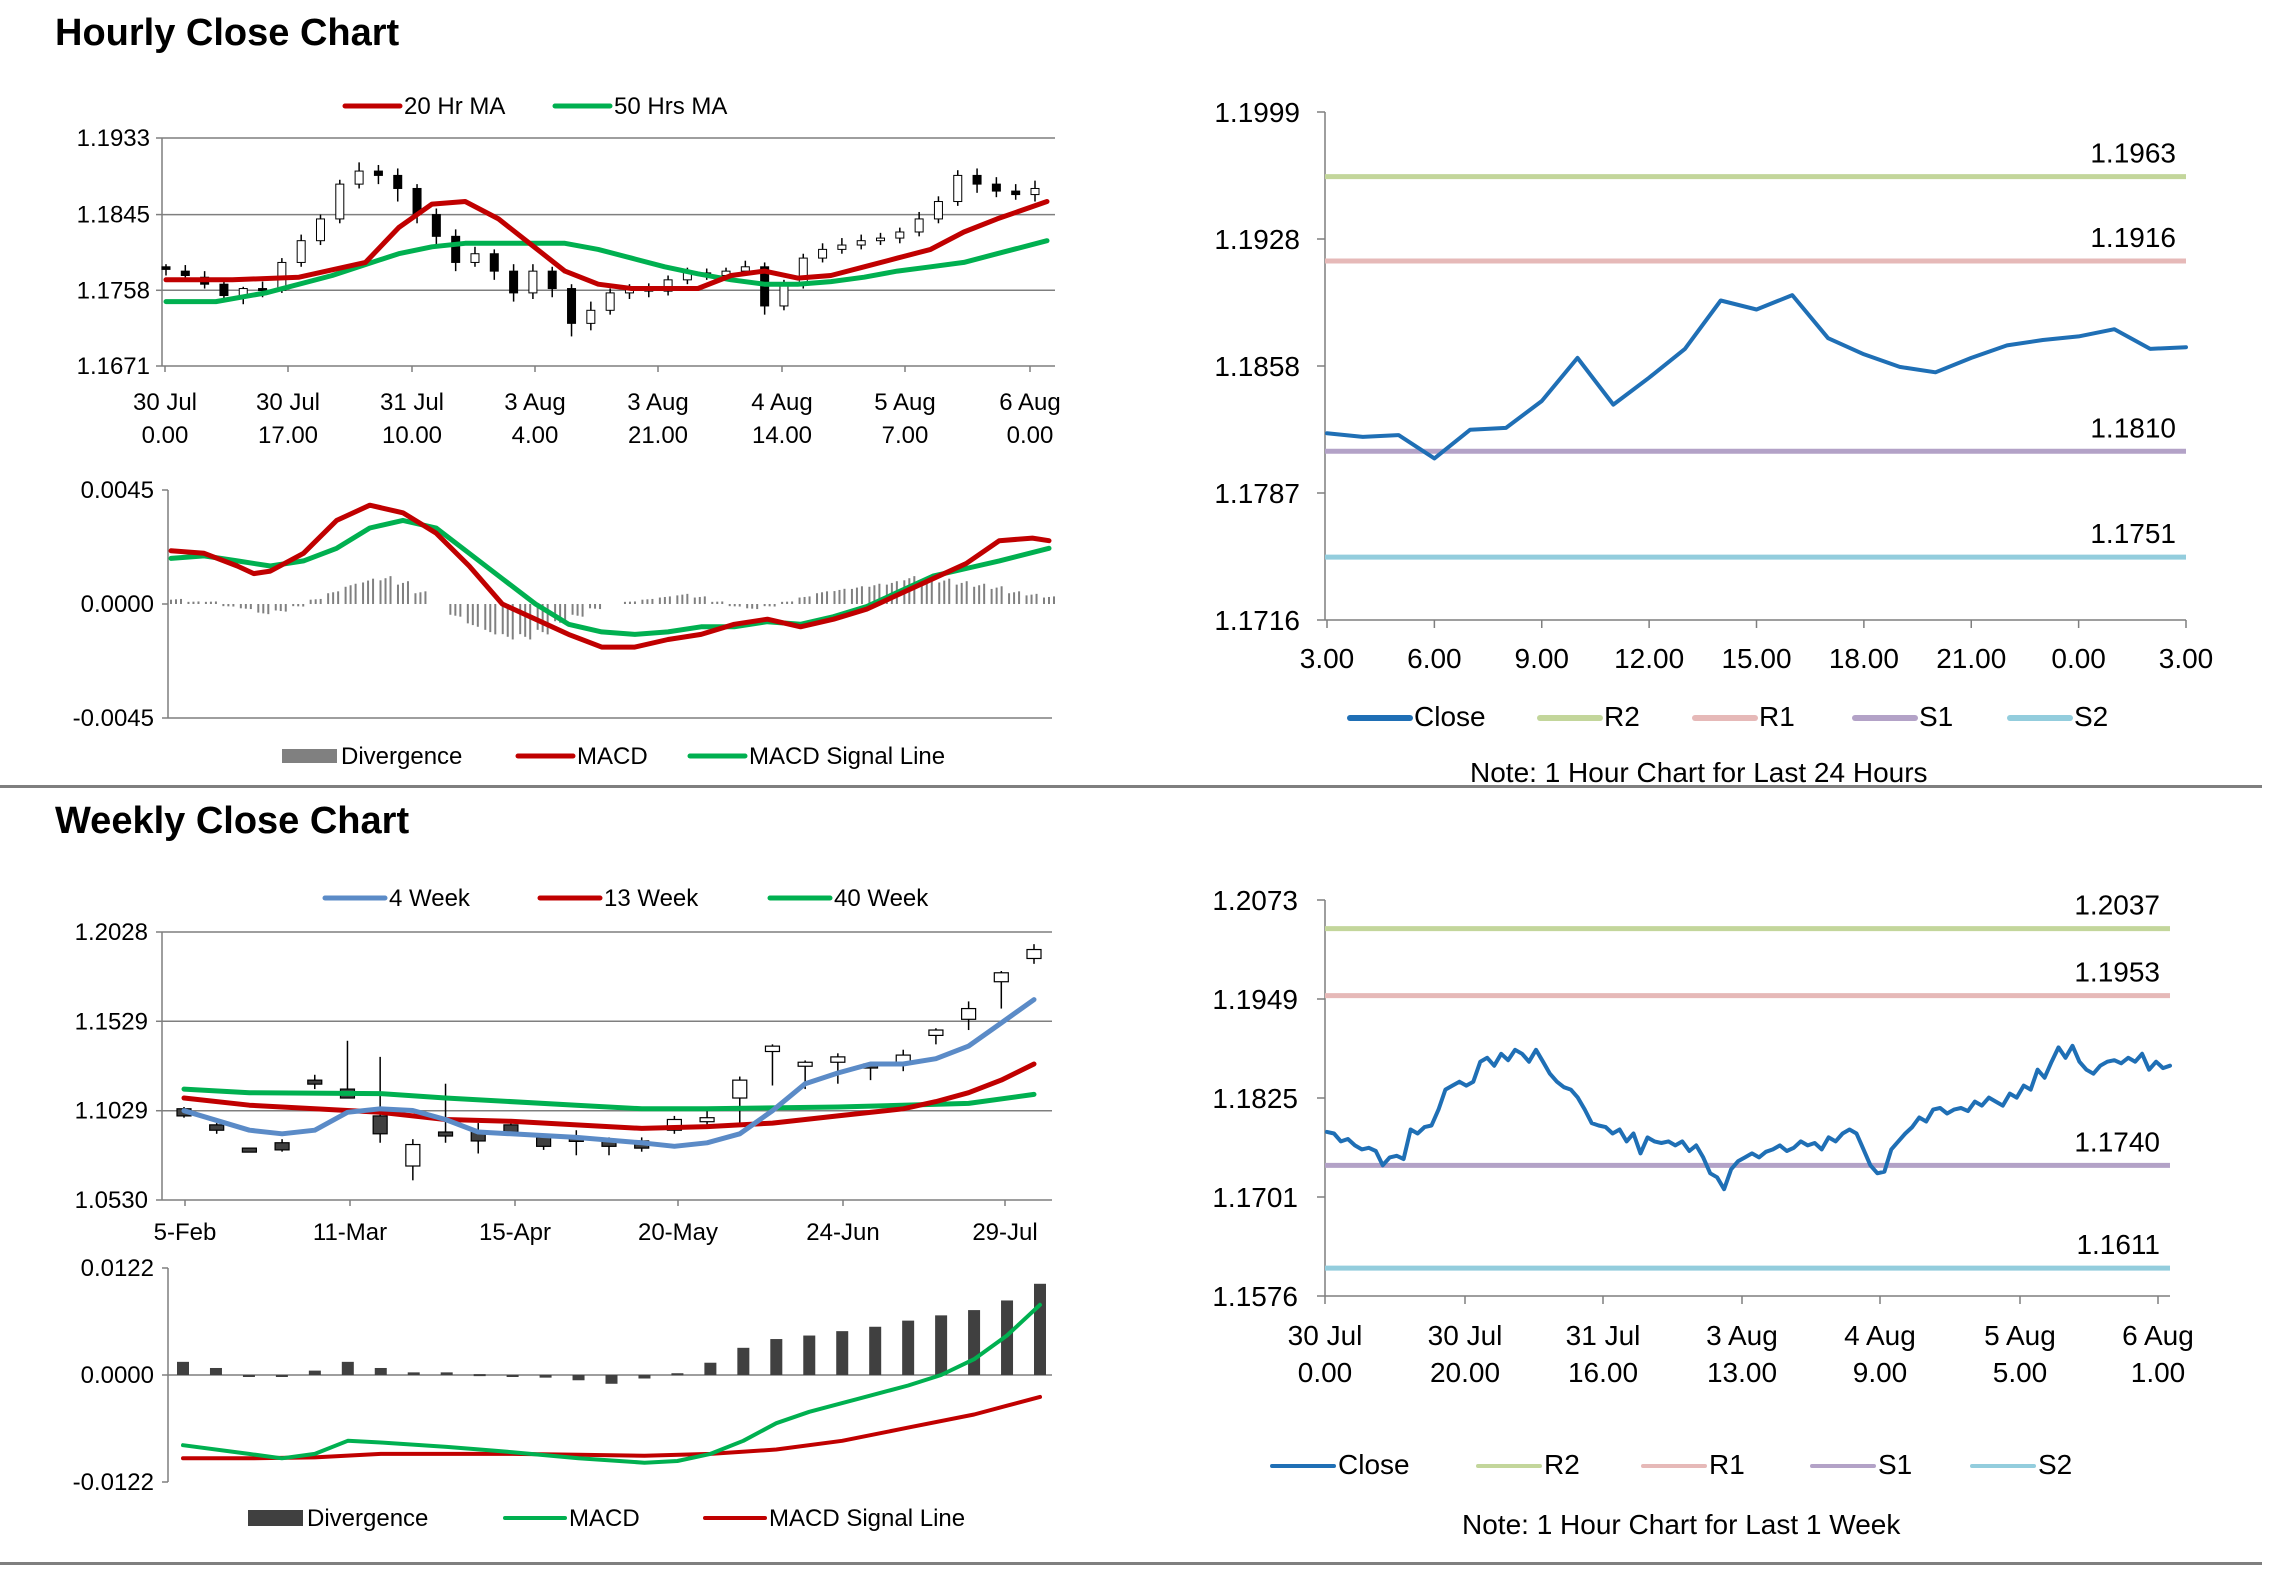 The height and width of the screenshot is (1570, 2281). I want to click on wm-legend-divergence-swatch, so click(275, 1518).